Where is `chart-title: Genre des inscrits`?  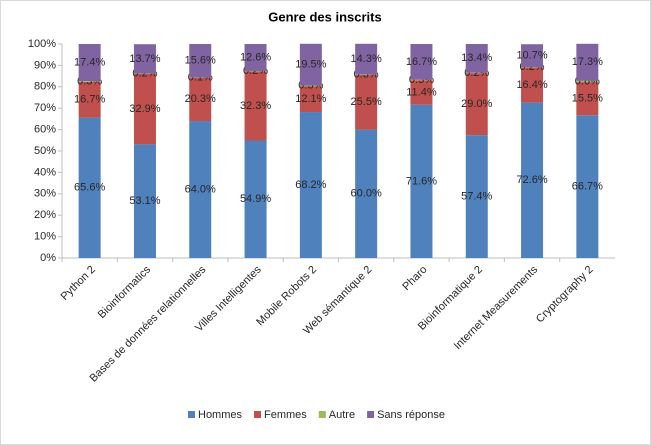
chart-title: Genre des inscrits is located at coordinates (324, 16).